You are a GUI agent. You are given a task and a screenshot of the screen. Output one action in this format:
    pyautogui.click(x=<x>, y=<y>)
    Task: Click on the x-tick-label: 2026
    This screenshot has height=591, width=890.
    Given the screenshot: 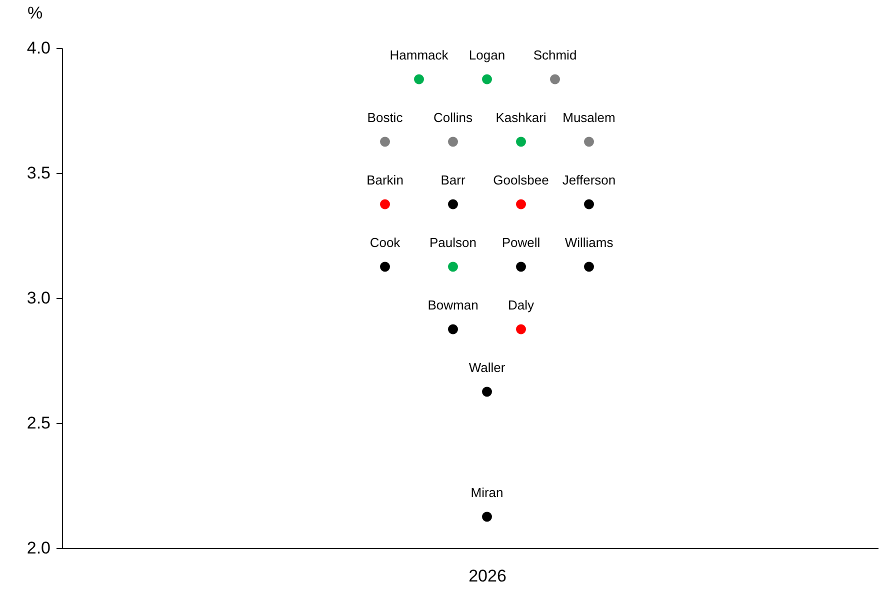 What is the action you would take?
    pyautogui.click(x=487, y=576)
    